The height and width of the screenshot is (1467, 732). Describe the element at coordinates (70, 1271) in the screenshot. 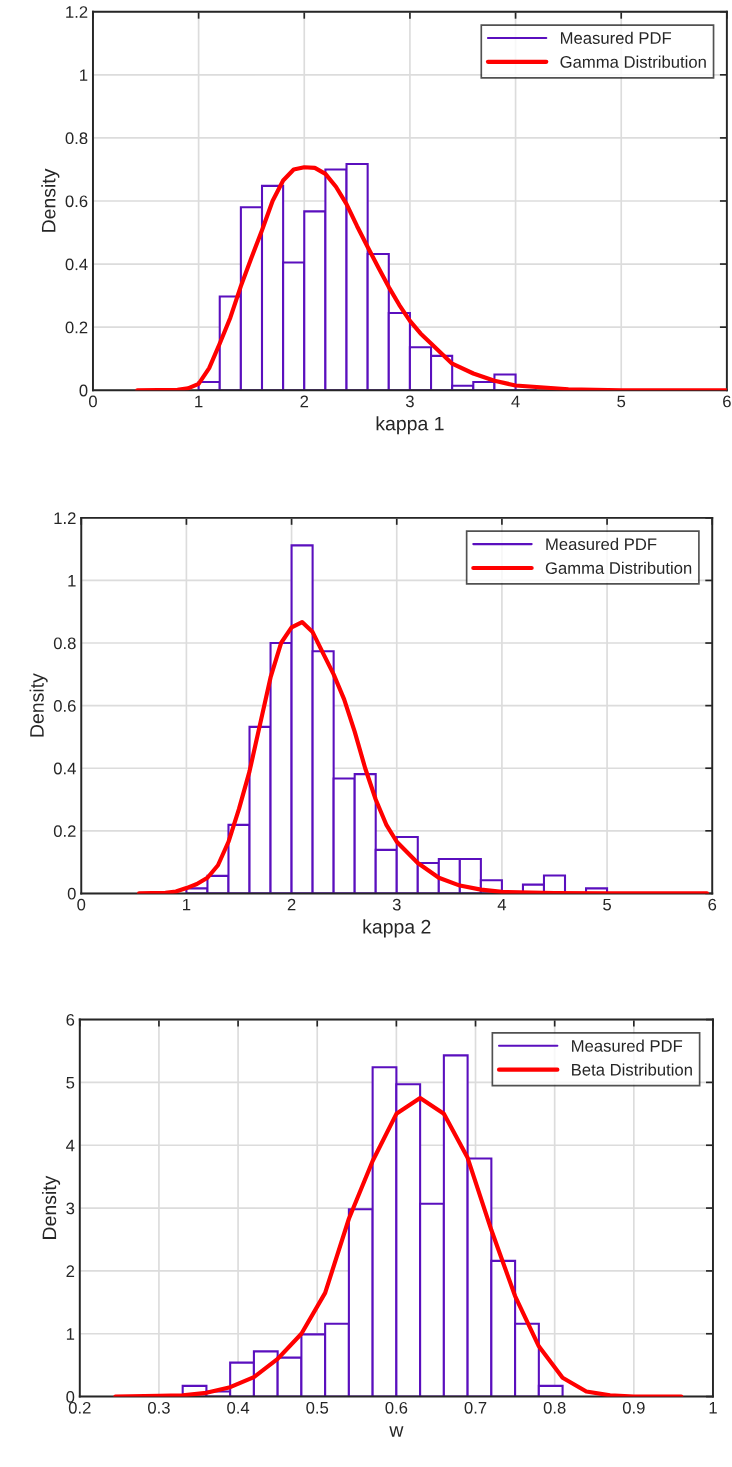

I see `y-tick-label: 2` at that location.